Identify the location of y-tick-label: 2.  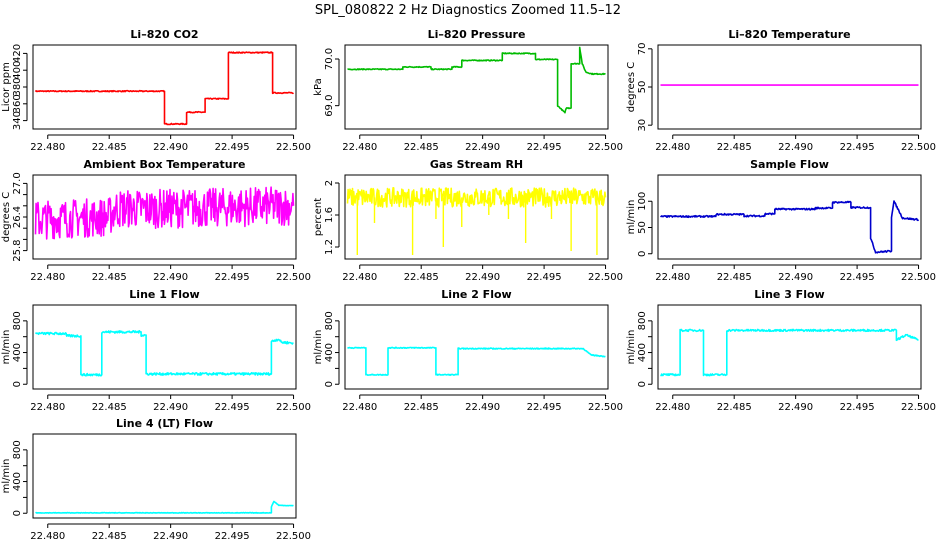
(329, 183).